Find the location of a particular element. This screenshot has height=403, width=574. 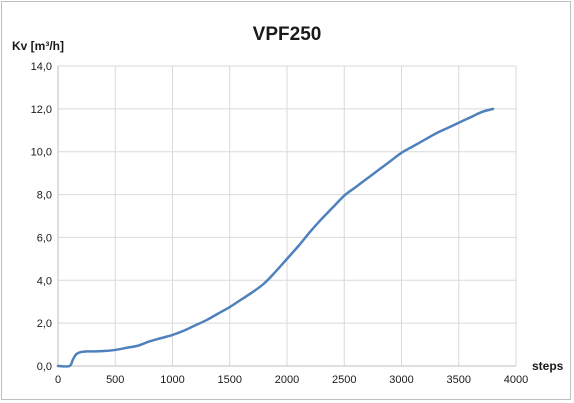

y-tick-label: 0,0 is located at coordinates (44, 367).